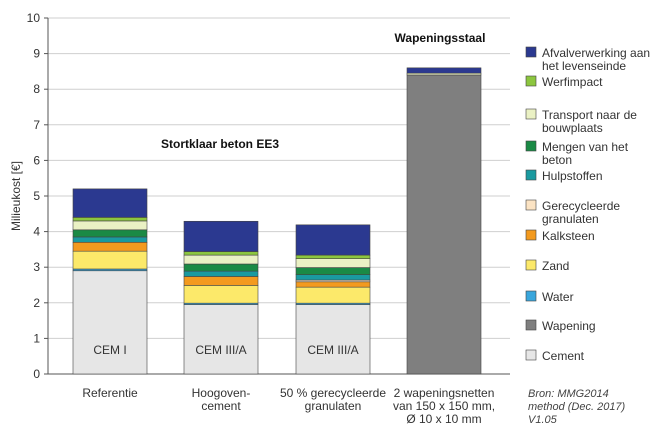 This screenshot has width=656, height=432. What do you see at coordinates (36, 303) in the screenshot?
I see `y-tick-label: 2` at bounding box center [36, 303].